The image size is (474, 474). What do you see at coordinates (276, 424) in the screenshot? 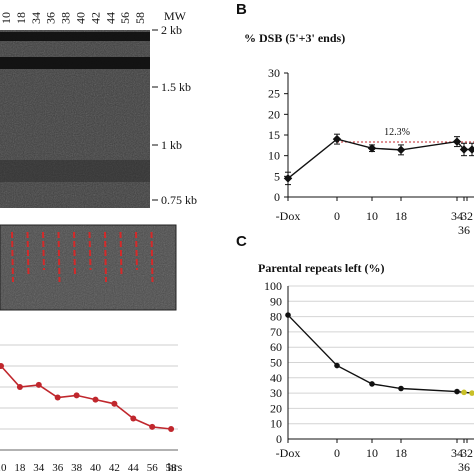
I see `chart-c-y-tick-label: 10` at bounding box center [276, 424].